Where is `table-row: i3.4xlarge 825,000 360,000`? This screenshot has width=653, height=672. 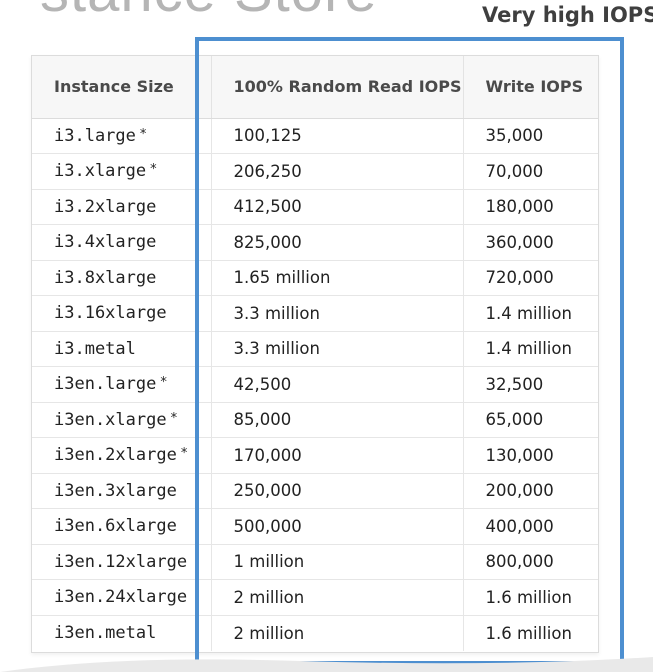
table-row: i3.4xlarge 825,000 360,000 is located at coordinates (315, 242).